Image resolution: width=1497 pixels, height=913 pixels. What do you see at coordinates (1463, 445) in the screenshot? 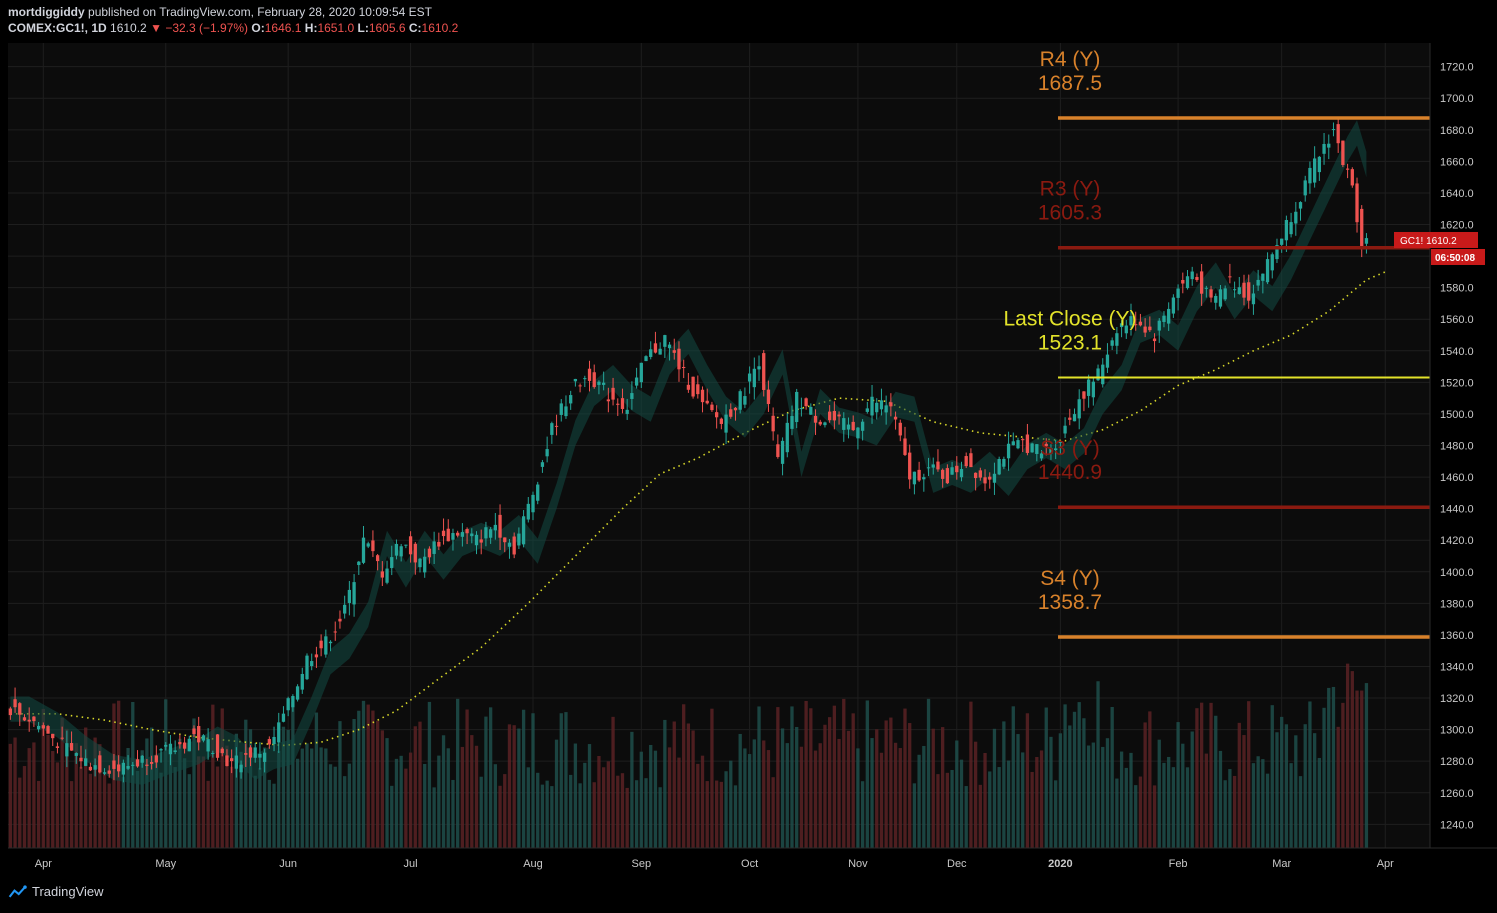
I see `price-axis` at bounding box center [1463, 445].